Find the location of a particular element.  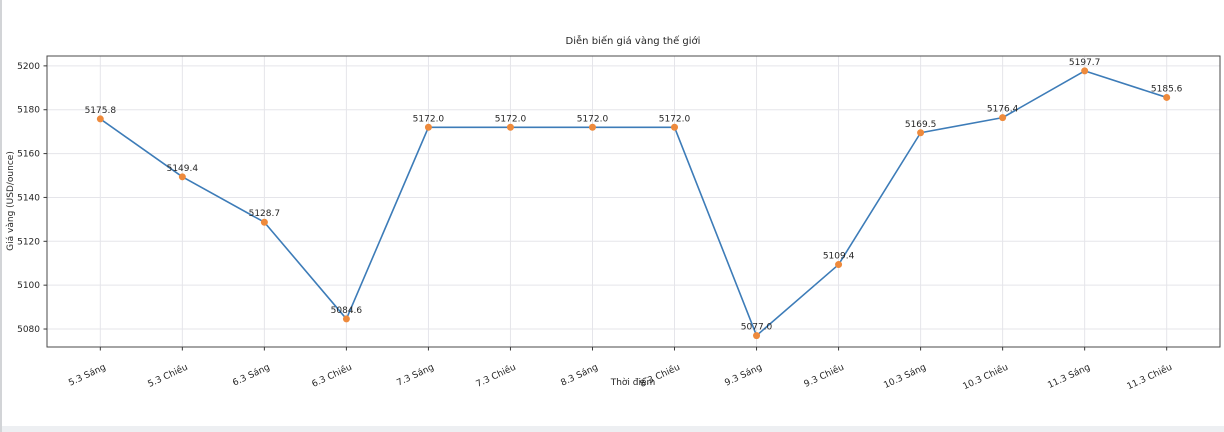

x-tick-label: 9.3 Sáng is located at coordinates (743, 376).